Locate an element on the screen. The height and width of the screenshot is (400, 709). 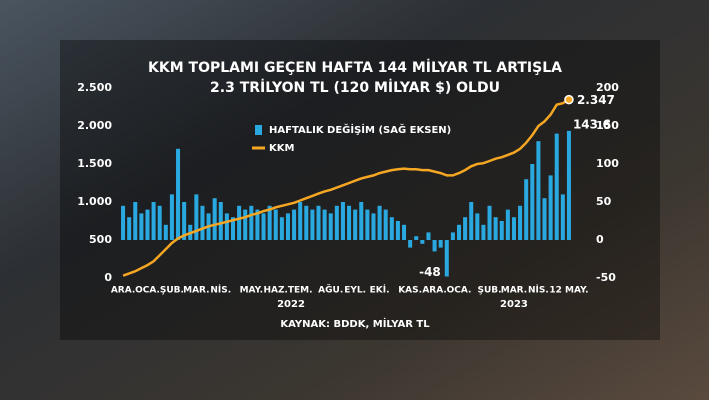
y2-tick-label: 200 is located at coordinates (607, 87).